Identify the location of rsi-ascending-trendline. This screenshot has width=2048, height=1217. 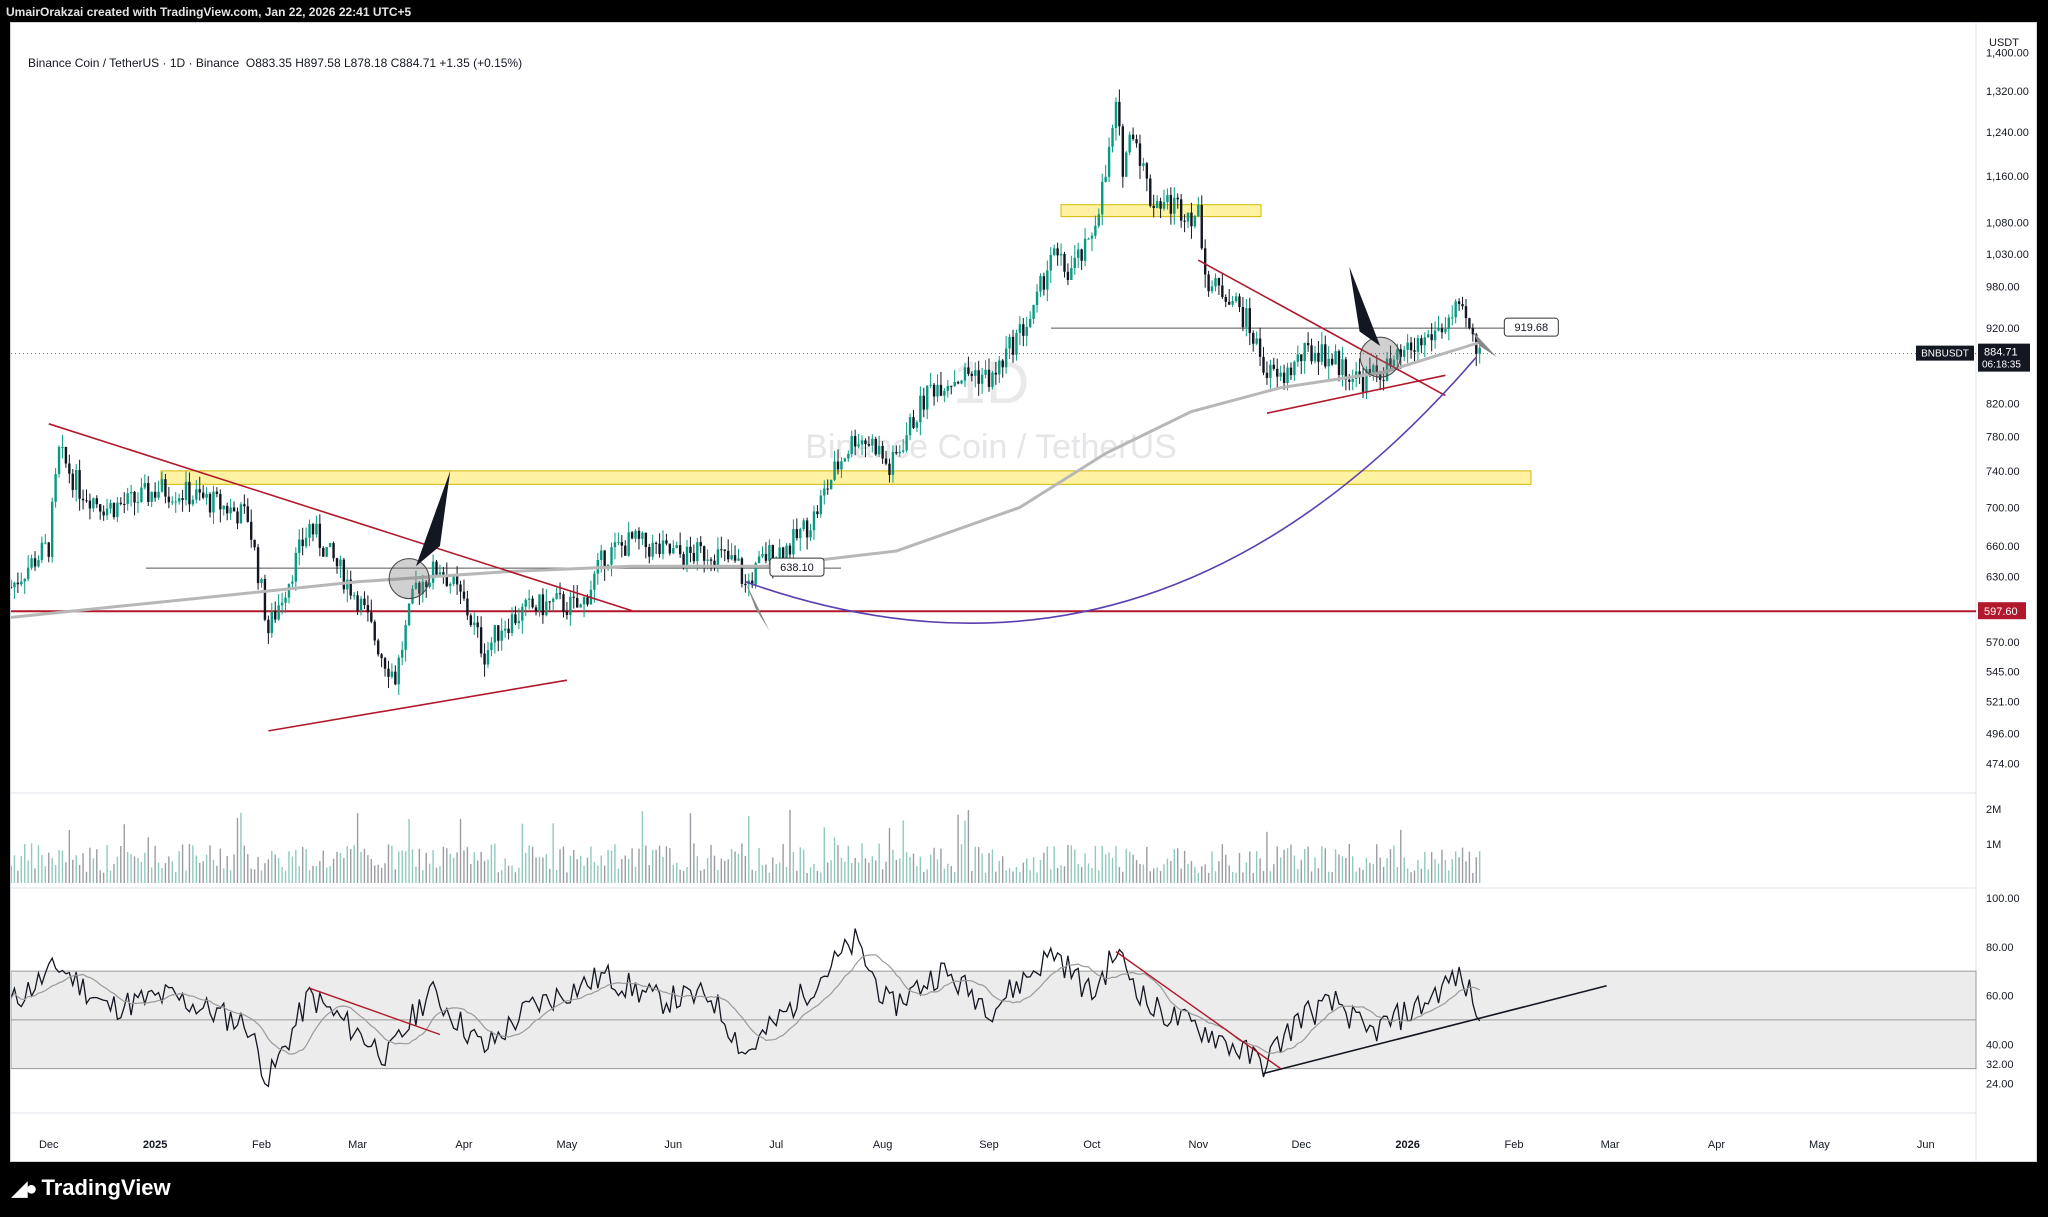
(1435, 1029).